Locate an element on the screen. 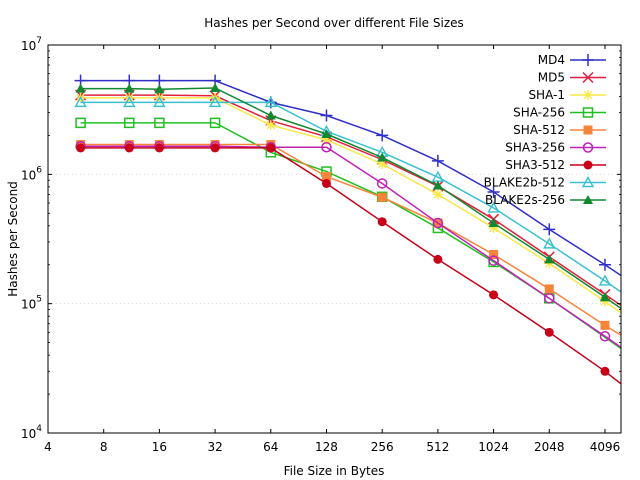  legend-item-sha-512: SHA-512 is located at coordinates (559, 130).